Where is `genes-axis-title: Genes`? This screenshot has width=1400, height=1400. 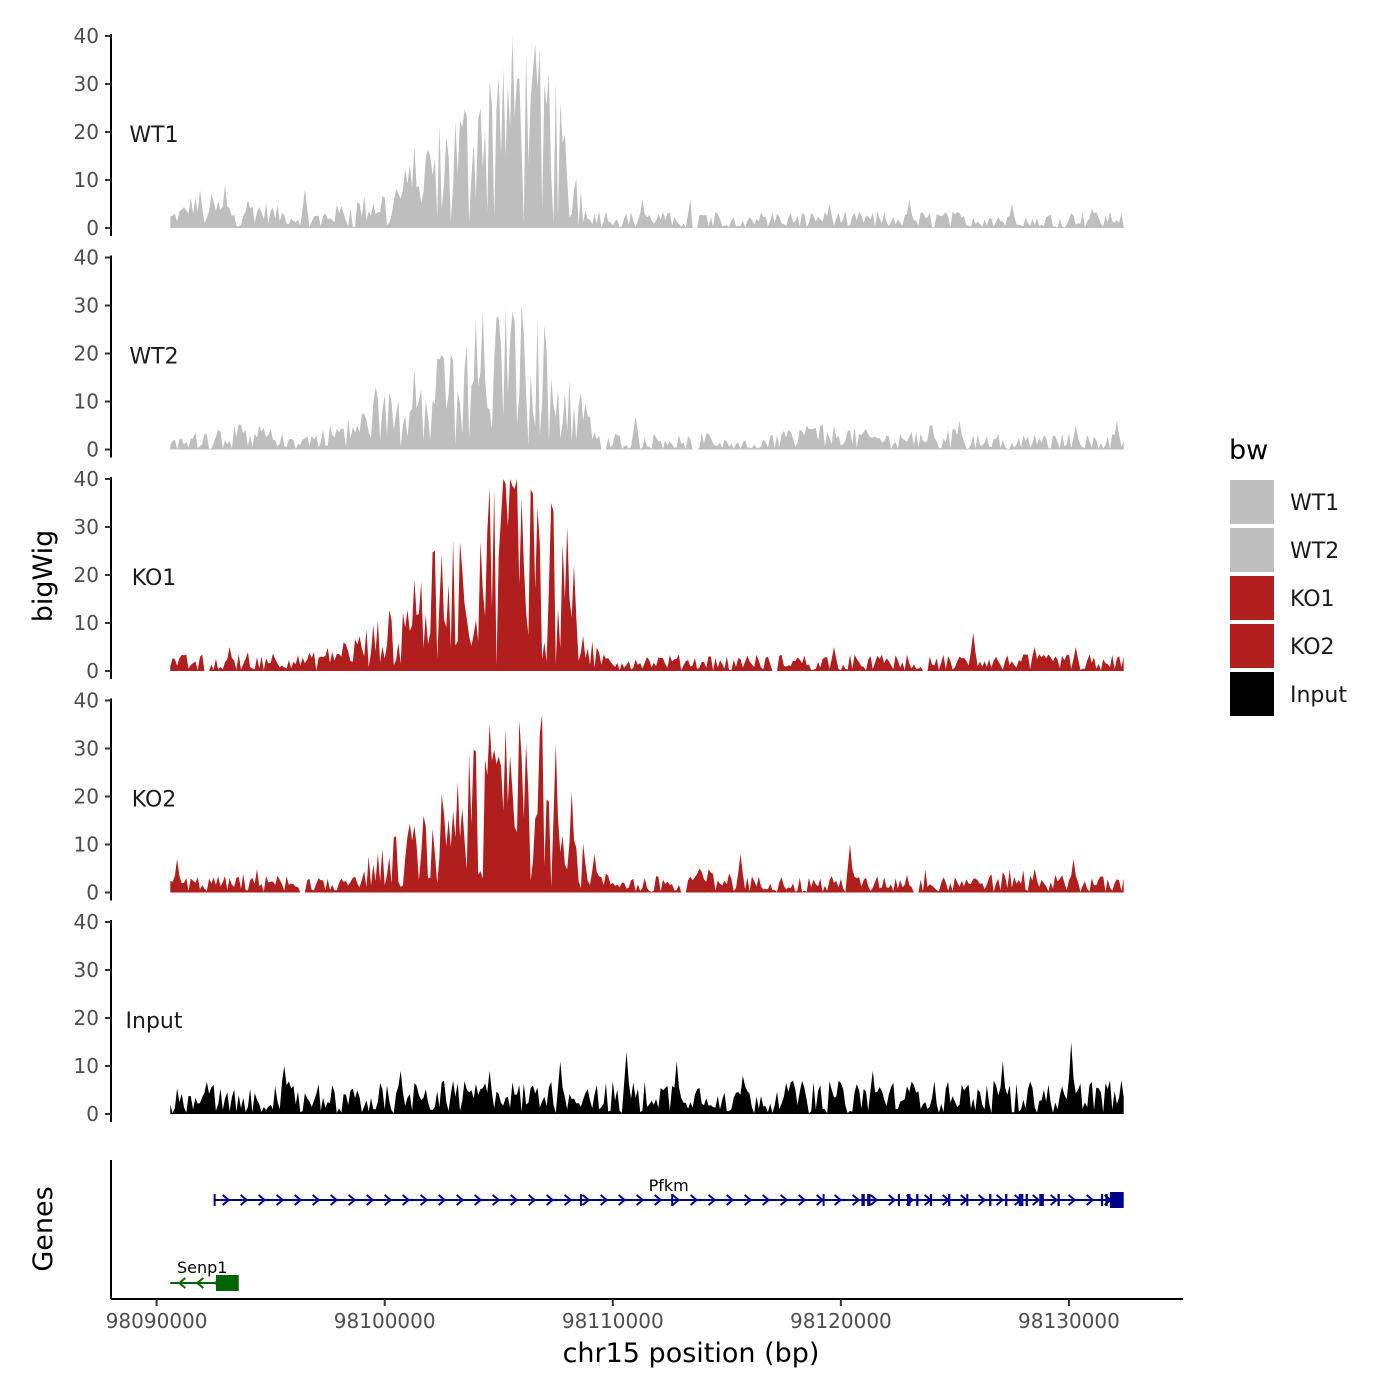 genes-axis-title: Genes is located at coordinates (43, 1228).